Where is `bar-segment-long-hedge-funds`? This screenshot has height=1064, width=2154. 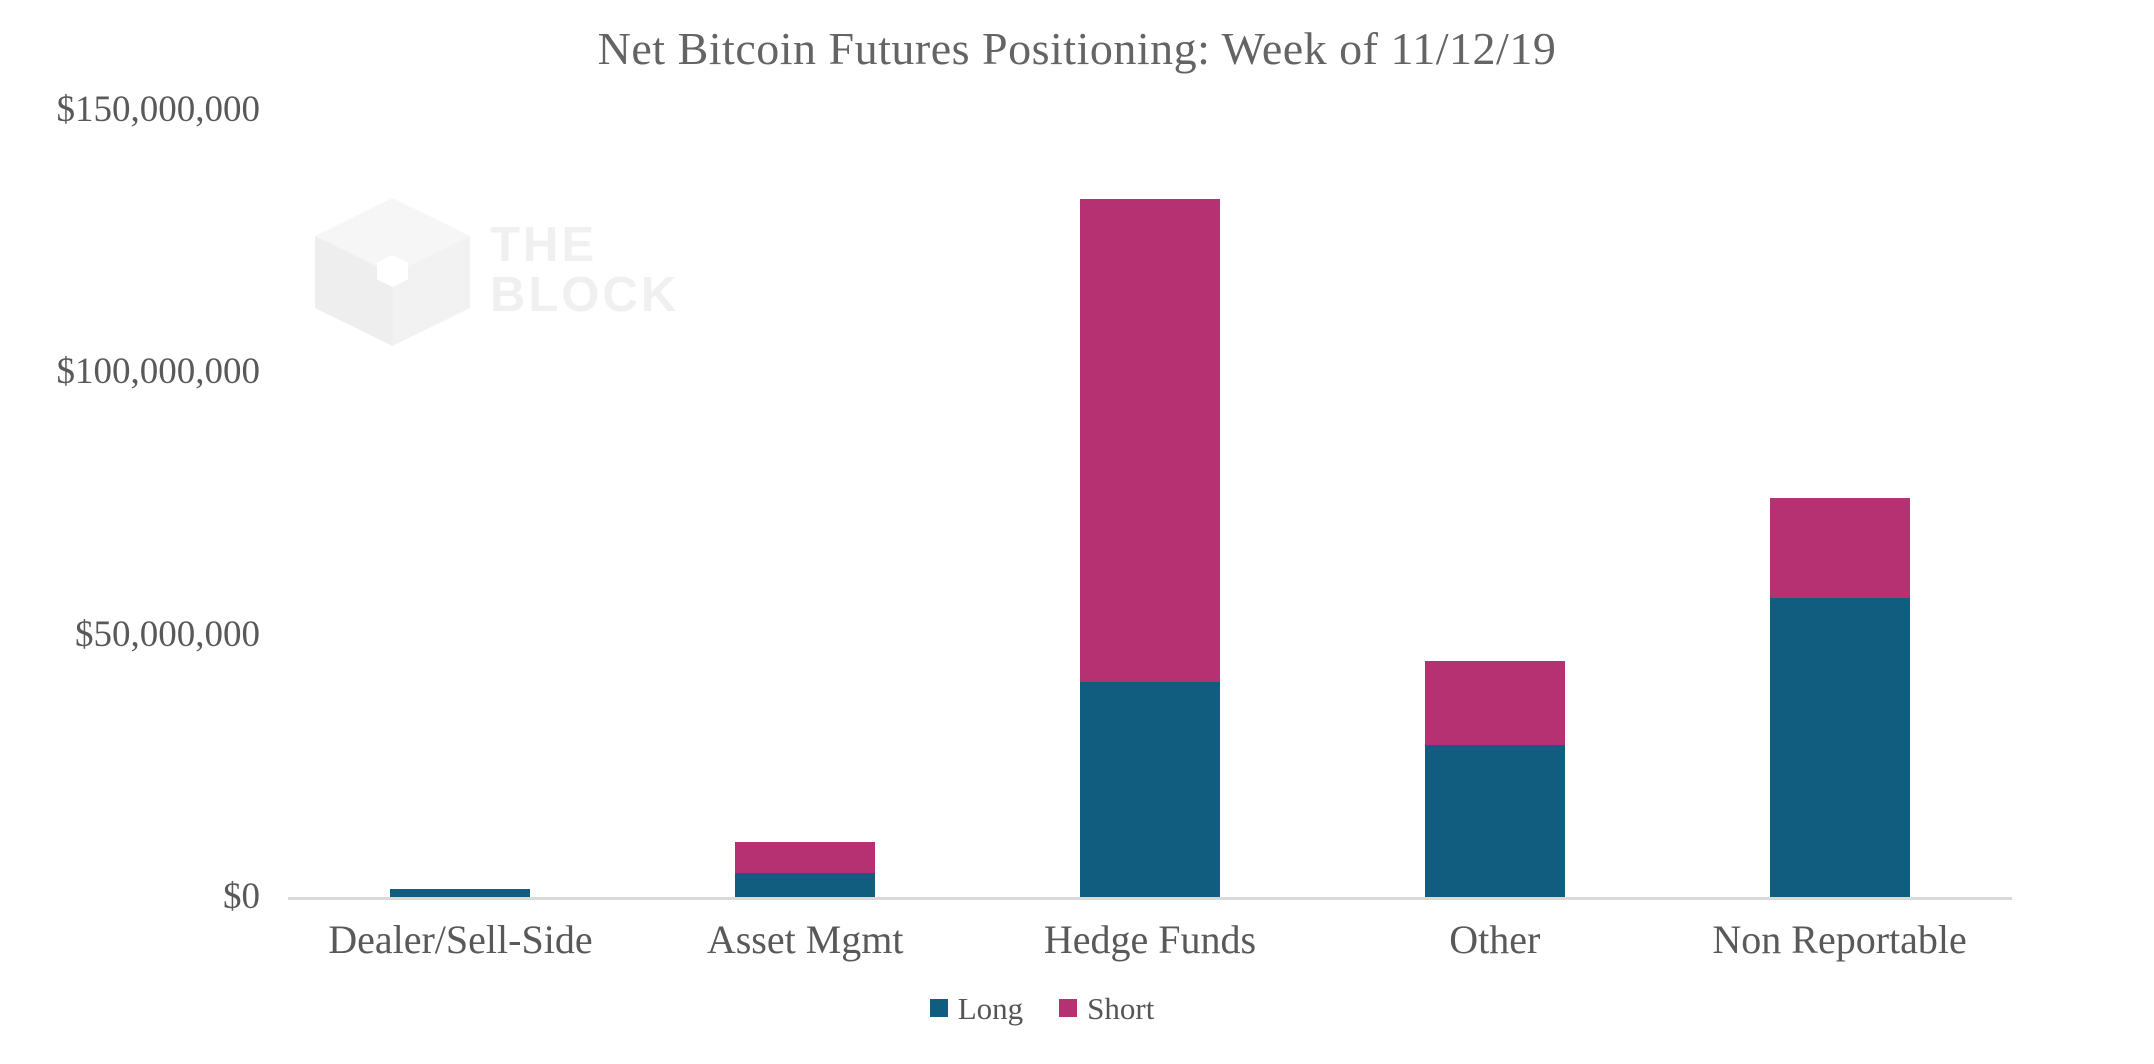
bar-segment-long-hedge-funds is located at coordinates (1150, 789).